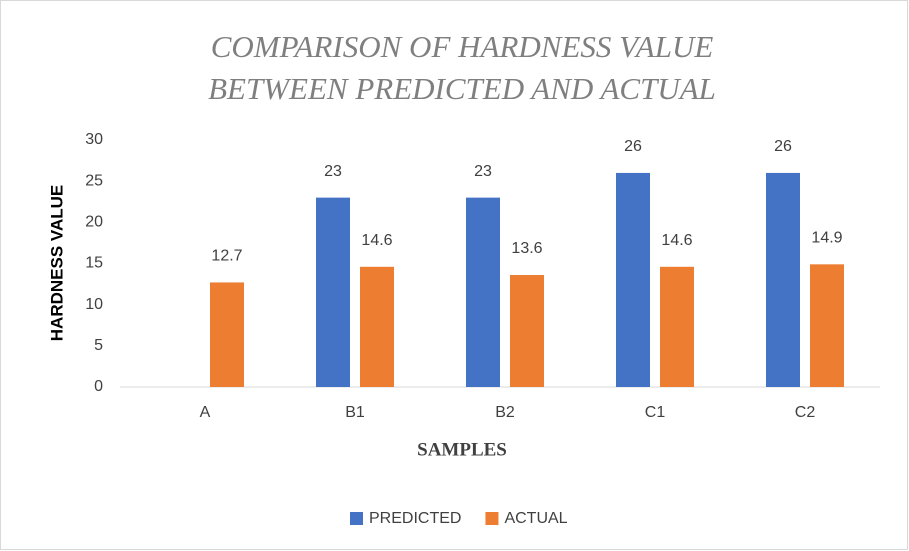  Describe the element at coordinates (56, 263) in the screenshot. I see `y-axis-label: HARDNESS VALUE` at that location.